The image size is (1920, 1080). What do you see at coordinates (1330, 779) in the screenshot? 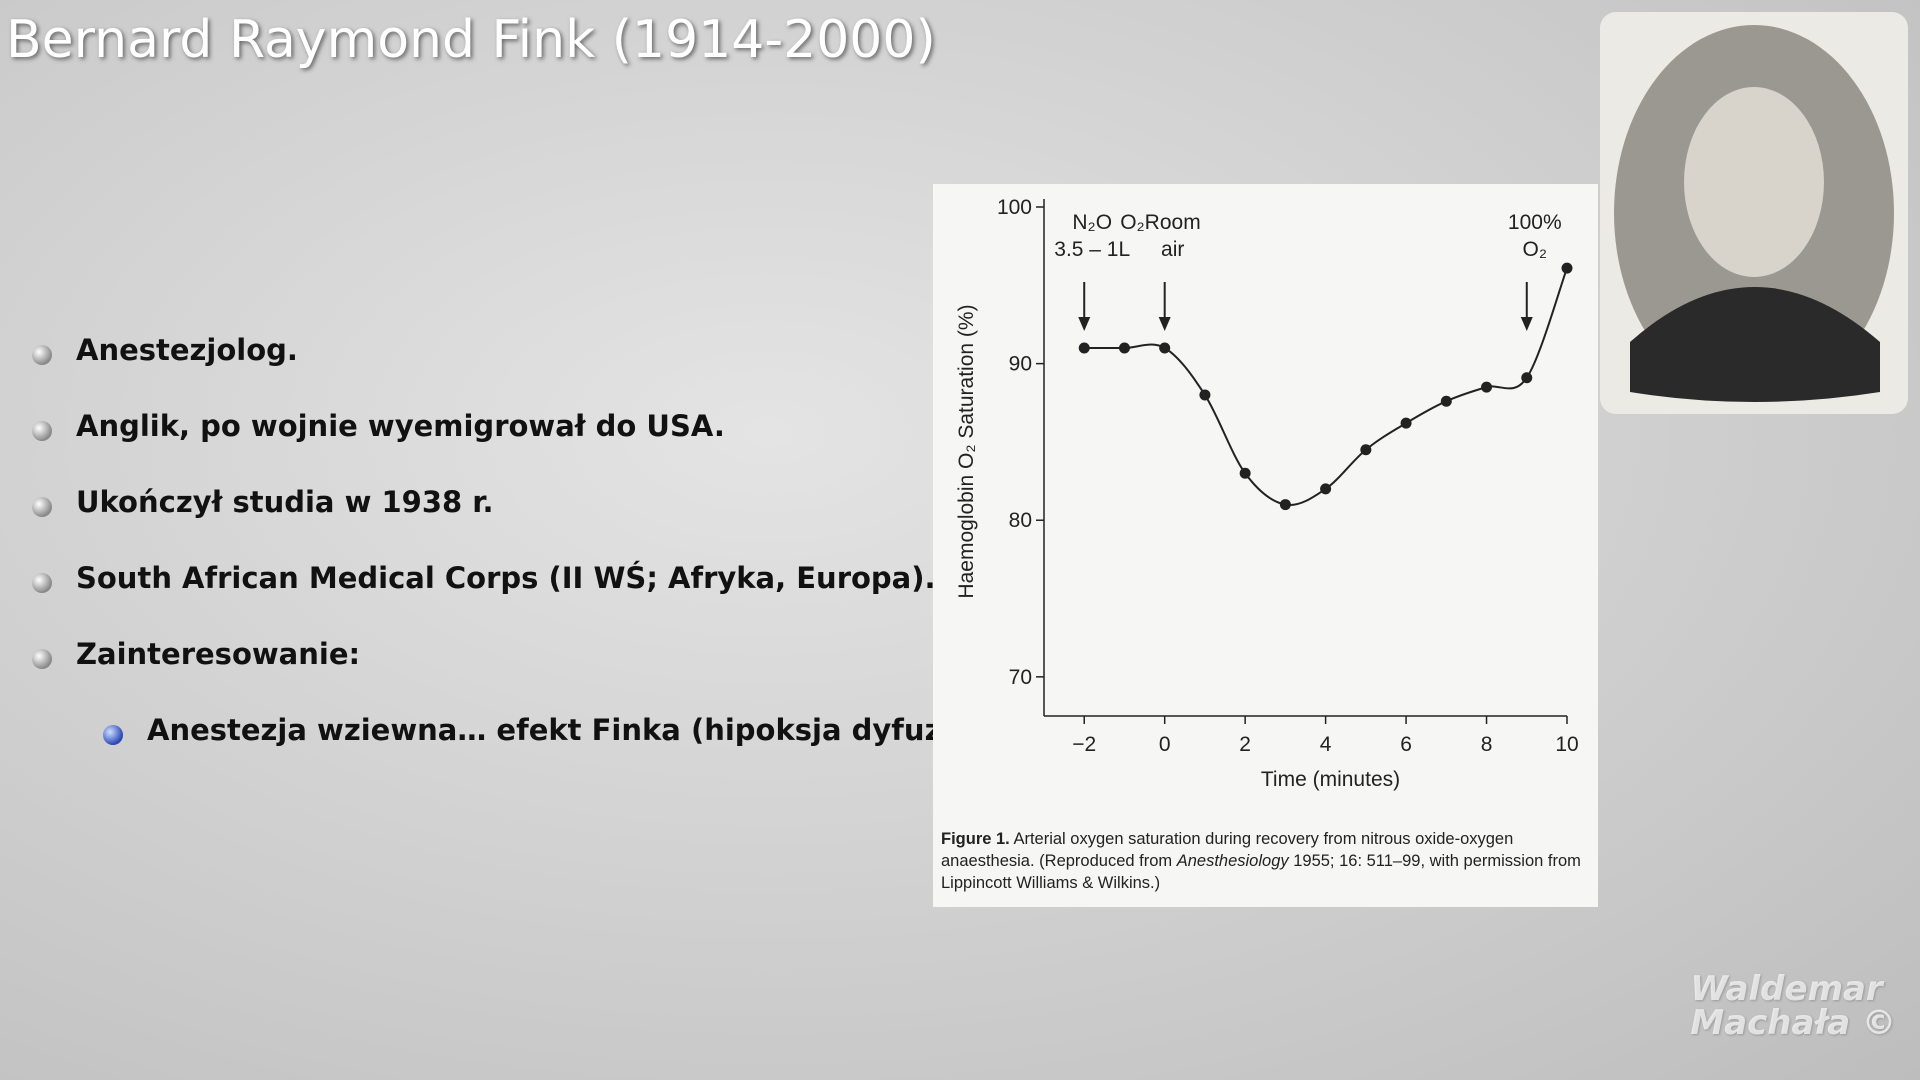
I see `x-axis-title: Time (minutes)` at bounding box center [1330, 779].